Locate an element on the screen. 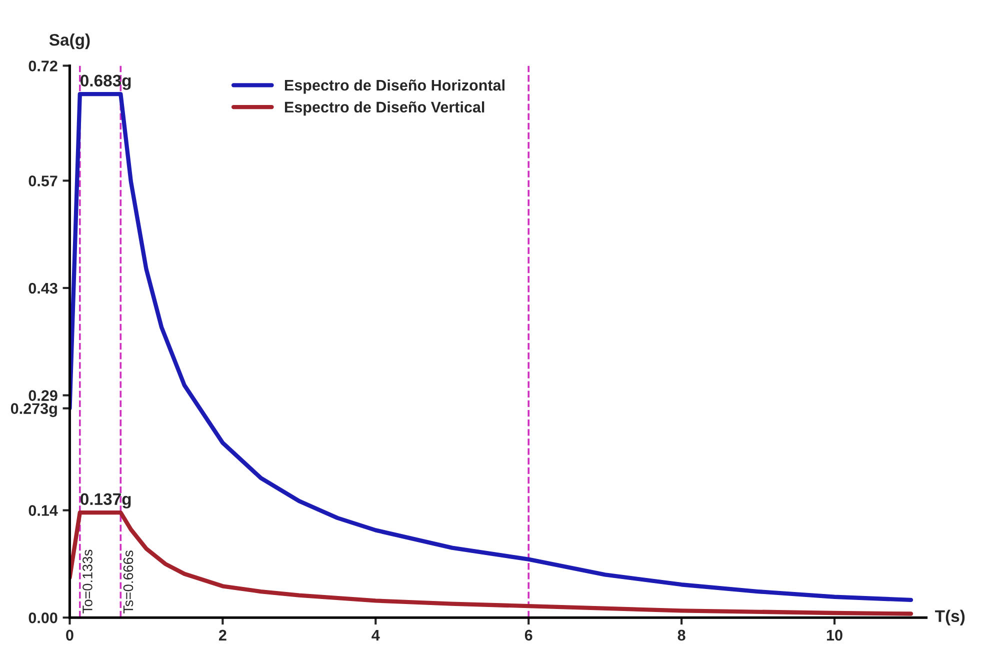 The height and width of the screenshot is (657, 996). y-tick-label: 0.273g is located at coordinates (33, 410).